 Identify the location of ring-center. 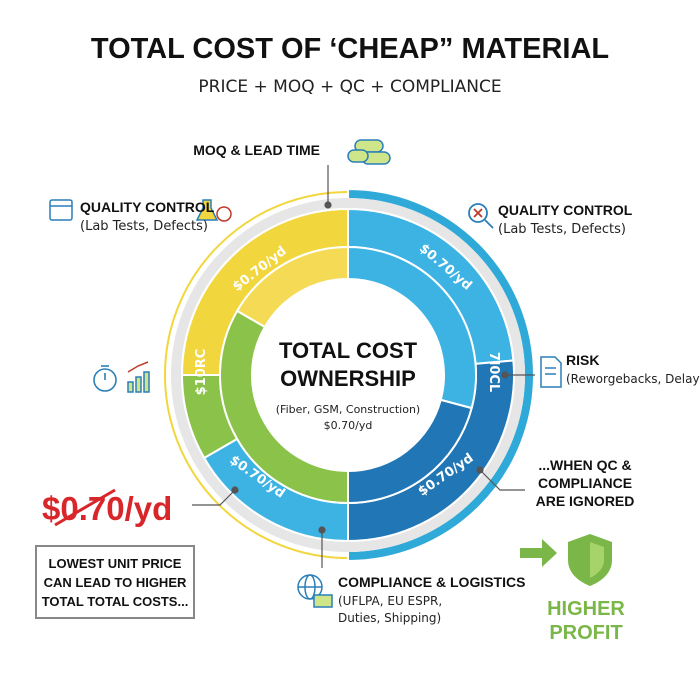
(348, 375).